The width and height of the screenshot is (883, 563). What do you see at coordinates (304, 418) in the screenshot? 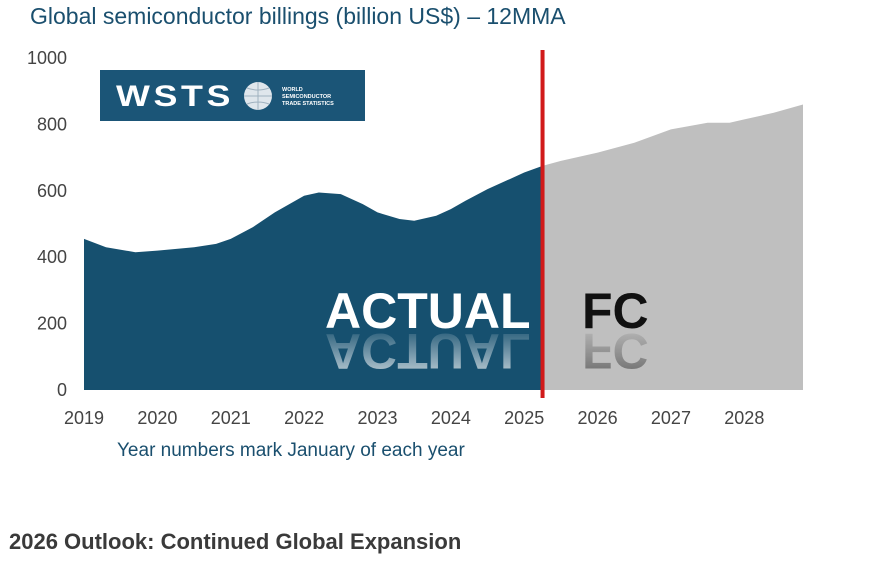
I see `x-tick-label: 2022` at bounding box center [304, 418].